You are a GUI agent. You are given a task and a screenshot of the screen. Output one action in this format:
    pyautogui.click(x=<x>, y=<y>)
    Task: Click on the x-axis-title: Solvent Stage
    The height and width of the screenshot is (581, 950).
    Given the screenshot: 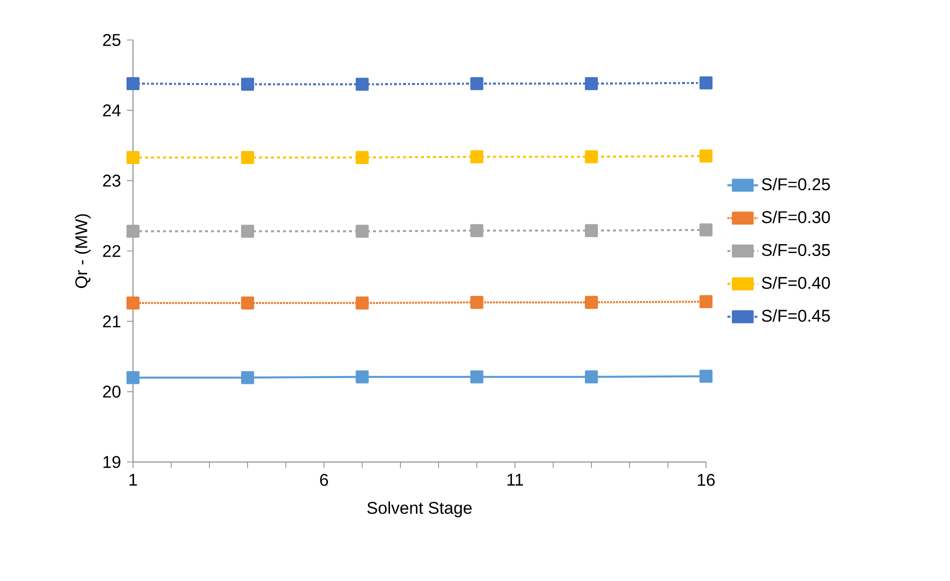 What is the action you would take?
    pyautogui.click(x=419, y=509)
    